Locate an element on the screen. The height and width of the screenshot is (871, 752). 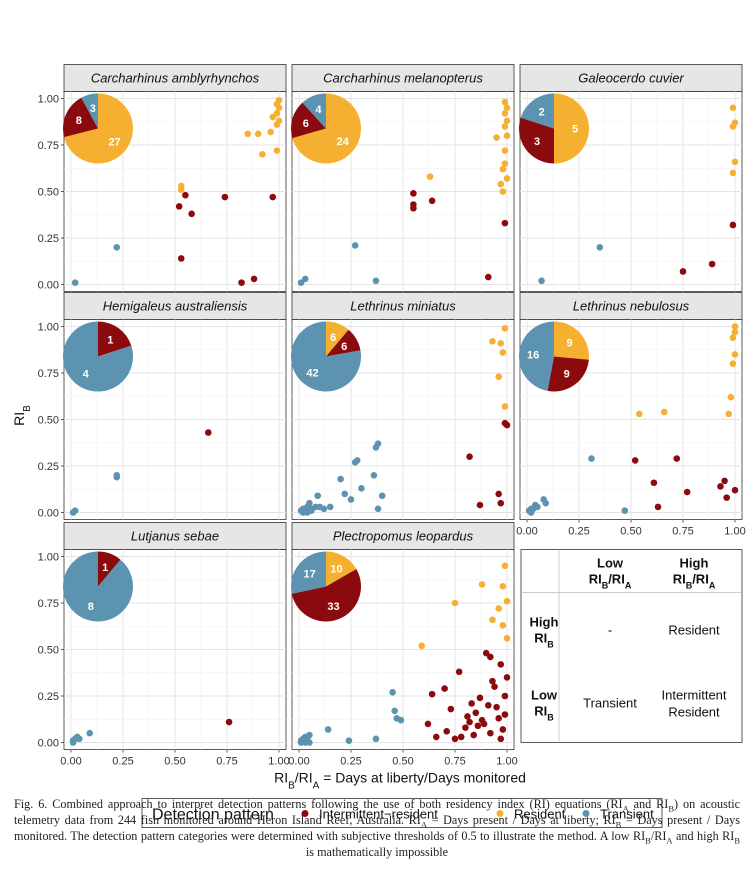
facet-title: Lethrinus miniatus is located at coordinates (403, 306).